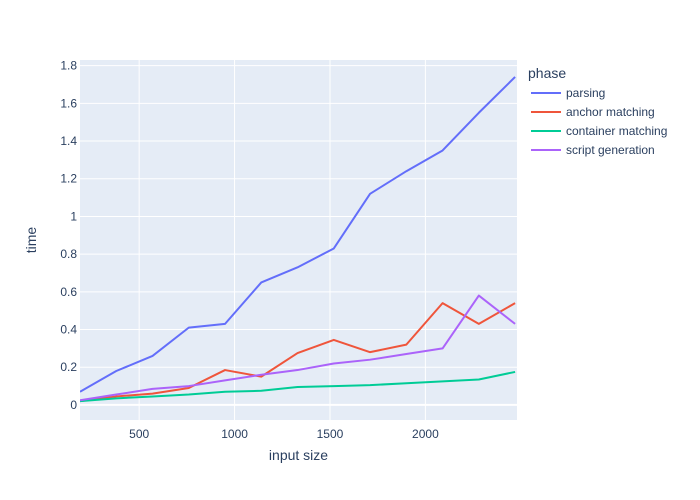  I want to click on y-tick-label: 1.8, so click(68, 66).